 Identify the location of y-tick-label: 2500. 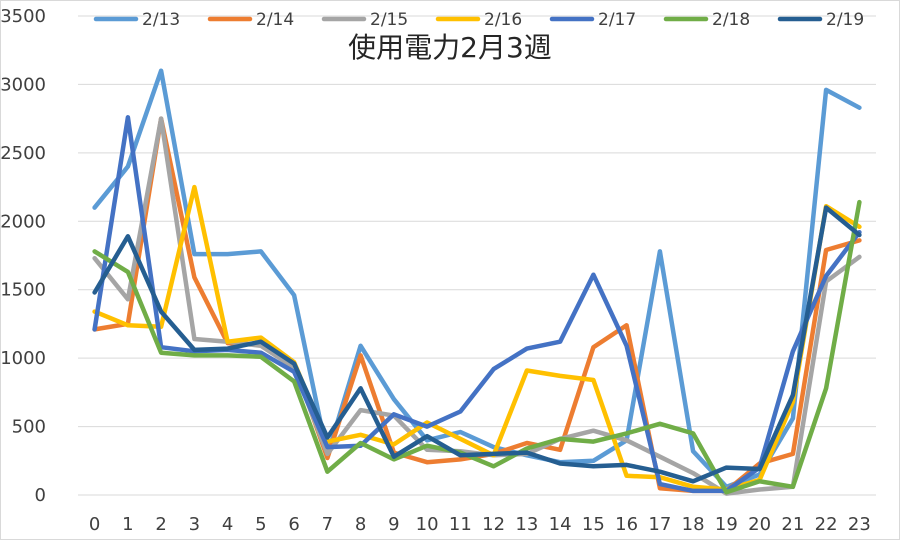
(23, 153).